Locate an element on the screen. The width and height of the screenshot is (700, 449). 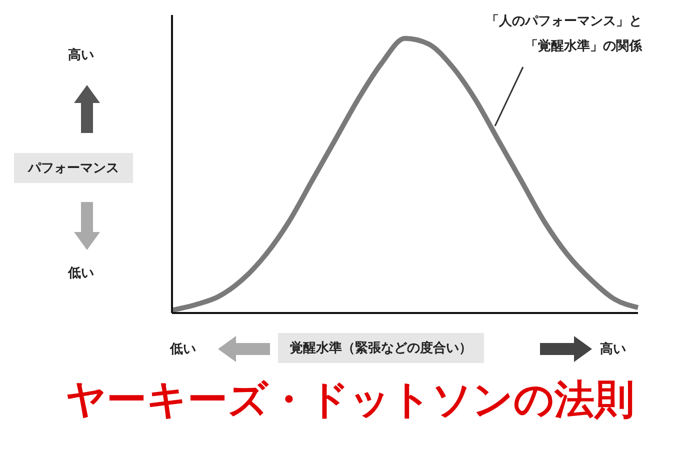
text: ヤーキーズ・ドットソンの法則 is located at coordinates (350, 400).